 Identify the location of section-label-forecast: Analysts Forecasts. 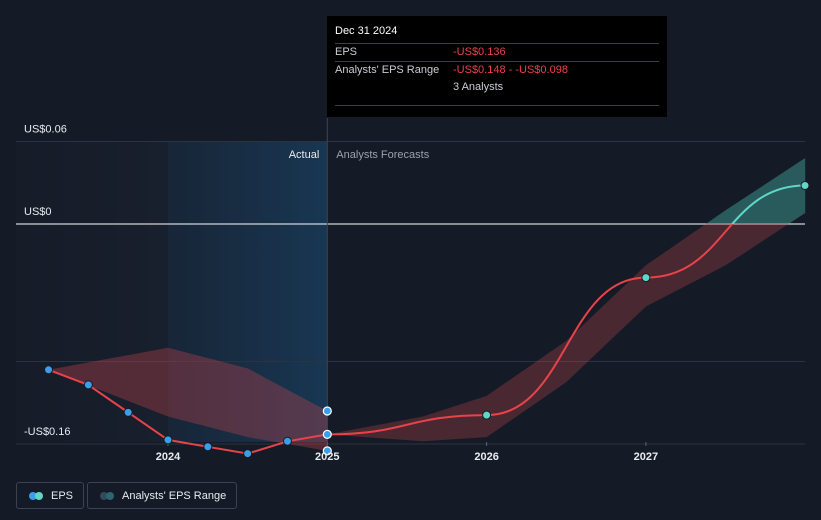
(382, 155).